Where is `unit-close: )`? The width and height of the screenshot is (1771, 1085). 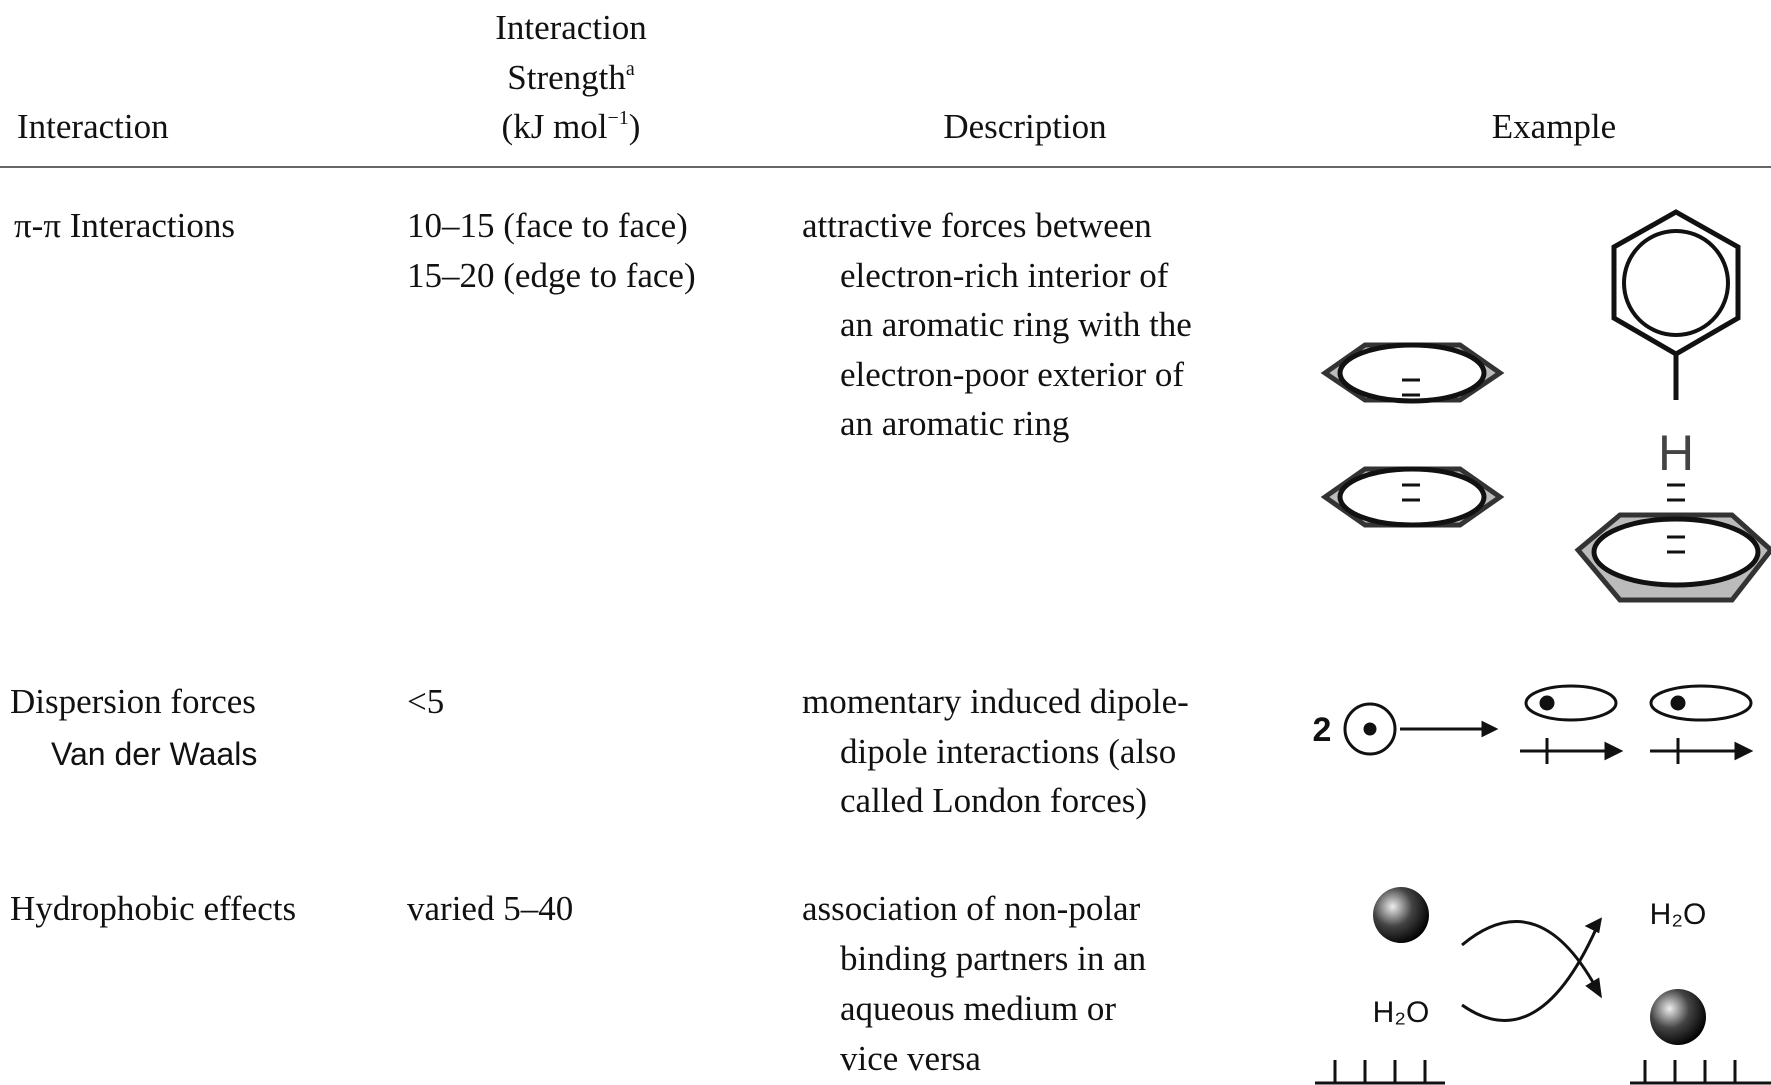 unit-close: ) is located at coordinates (634, 126).